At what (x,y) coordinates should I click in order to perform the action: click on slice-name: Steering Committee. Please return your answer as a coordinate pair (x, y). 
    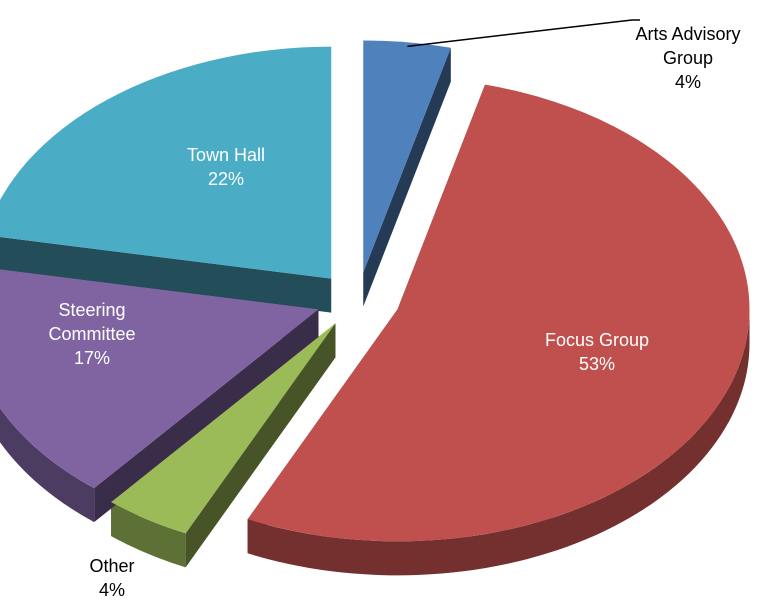
    Looking at the image, I should click on (92, 322).